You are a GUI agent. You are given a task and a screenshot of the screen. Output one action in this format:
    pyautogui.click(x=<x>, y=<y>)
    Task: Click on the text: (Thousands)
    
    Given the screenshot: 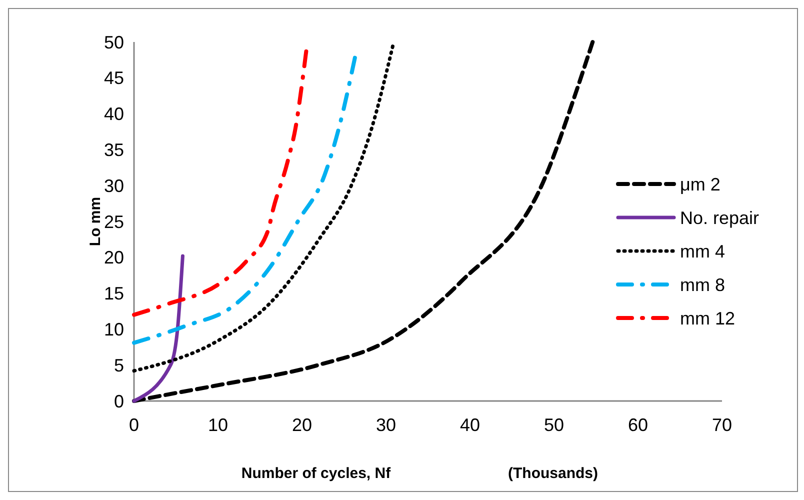 What is the action you would take?
    pyautogui.click(x=553, y=473)
    